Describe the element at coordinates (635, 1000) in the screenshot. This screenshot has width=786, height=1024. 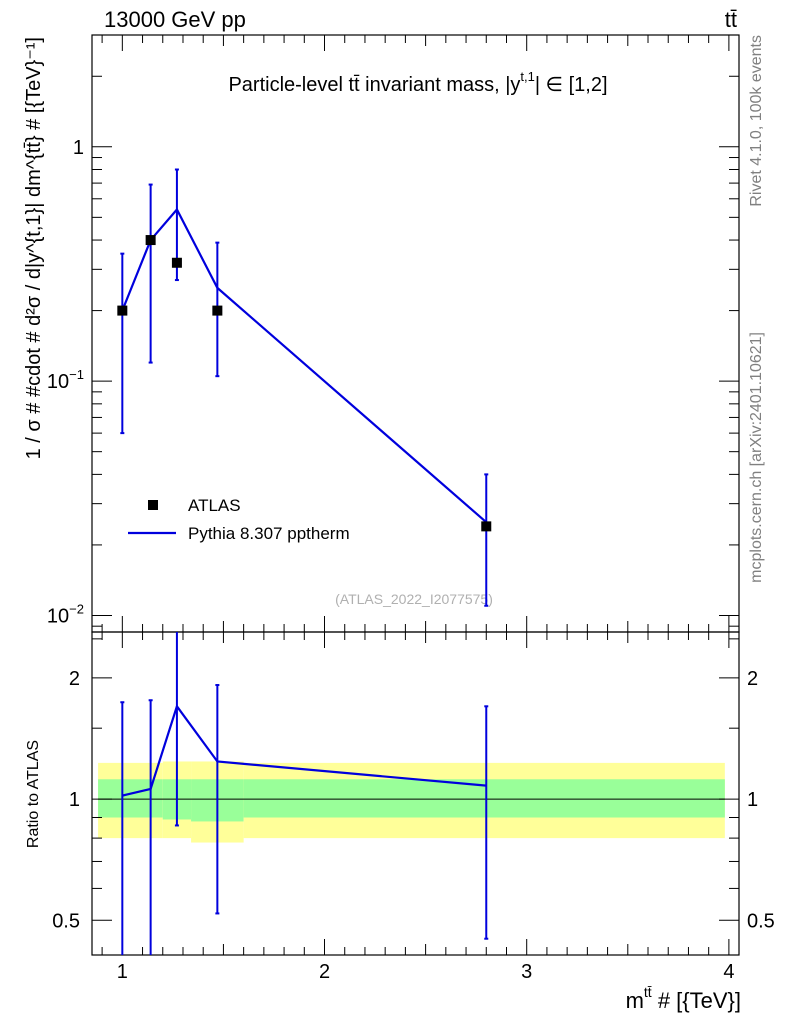
I see `x-axis-label-main: m` at that location.